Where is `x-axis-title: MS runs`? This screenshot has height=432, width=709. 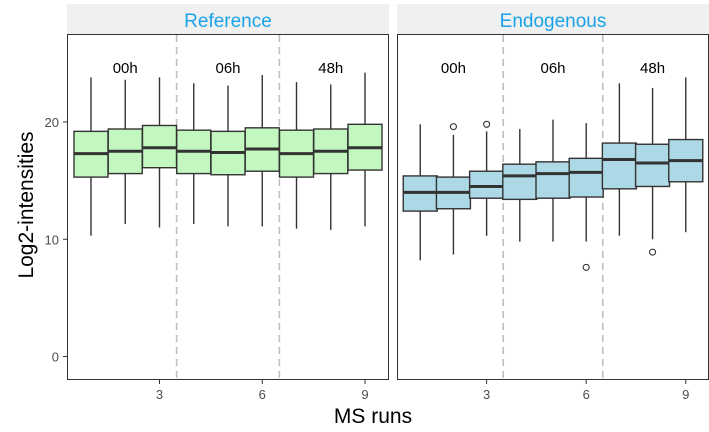
x-axis-title: MS runs is located at coordinates (373, 416).